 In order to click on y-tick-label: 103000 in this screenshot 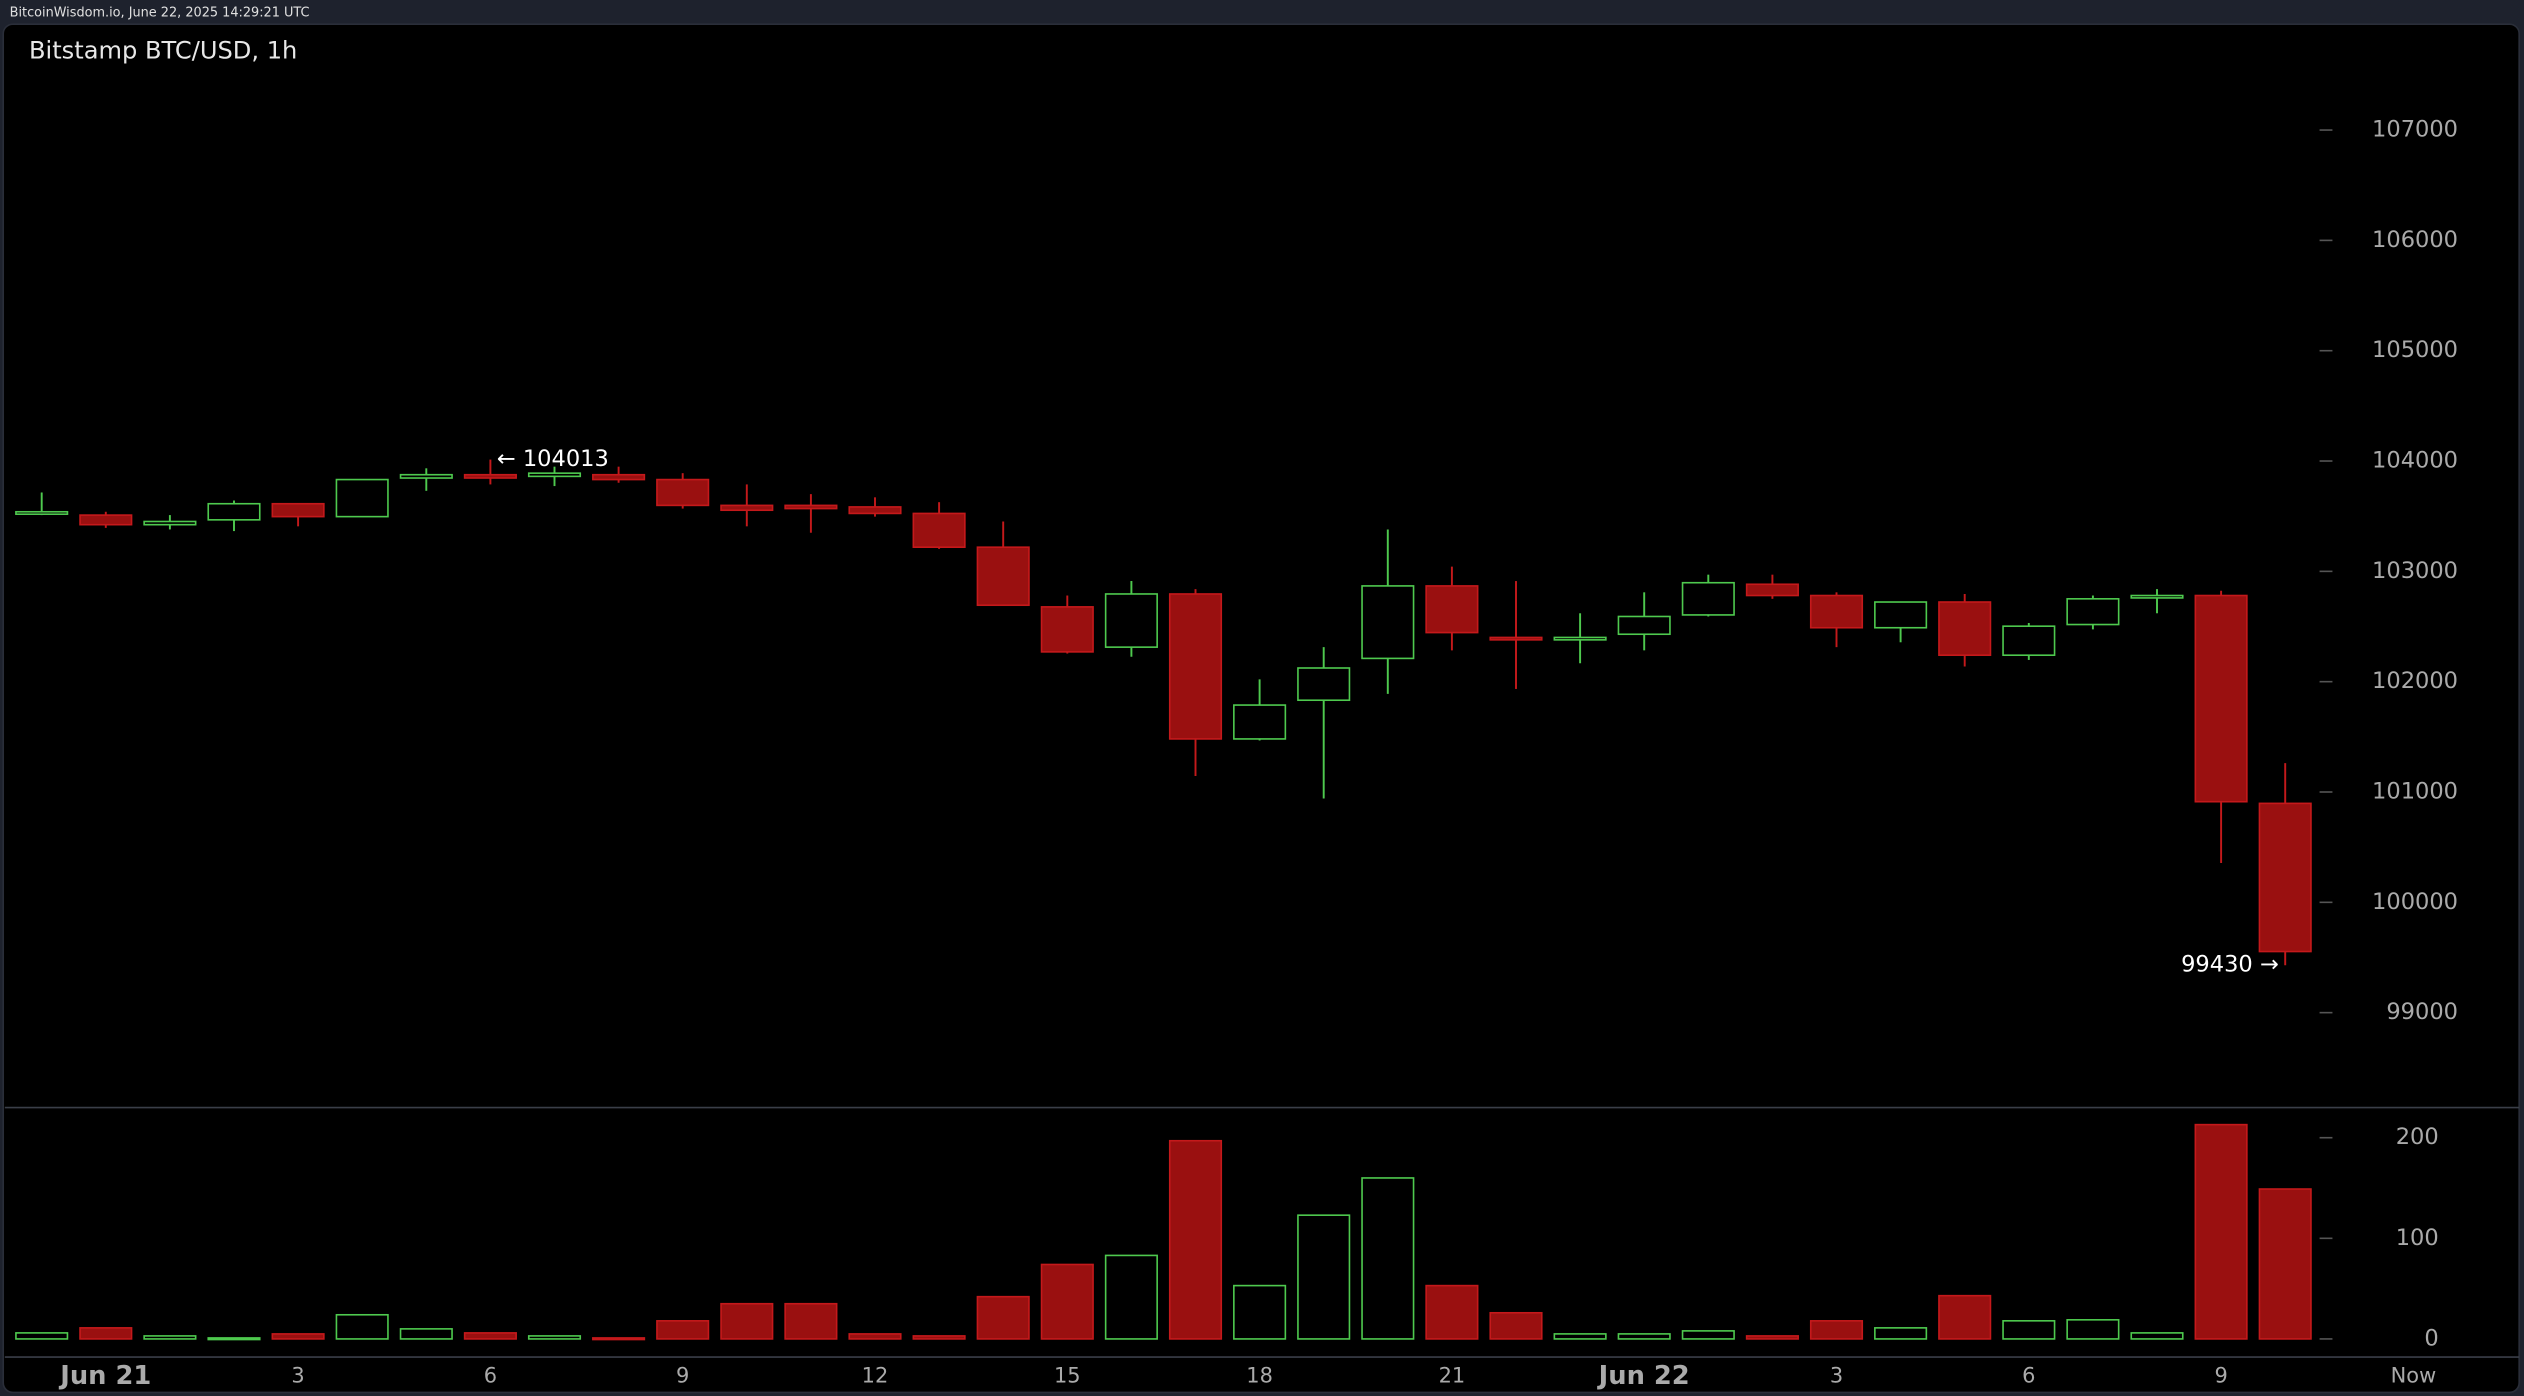, I will do `click(2415, 571)`.